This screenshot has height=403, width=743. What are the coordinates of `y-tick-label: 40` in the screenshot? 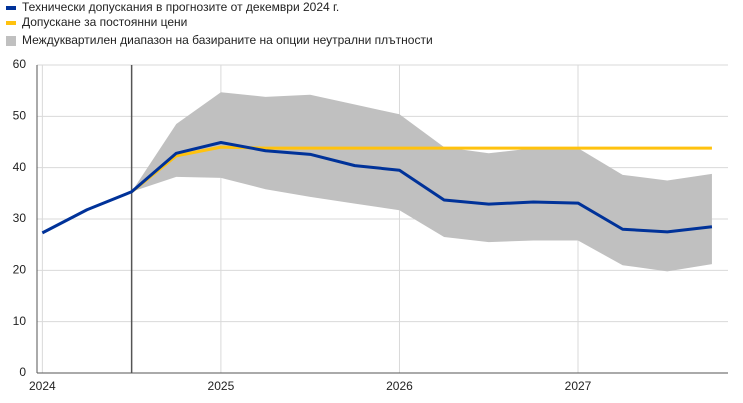 It's located at (20, 167).